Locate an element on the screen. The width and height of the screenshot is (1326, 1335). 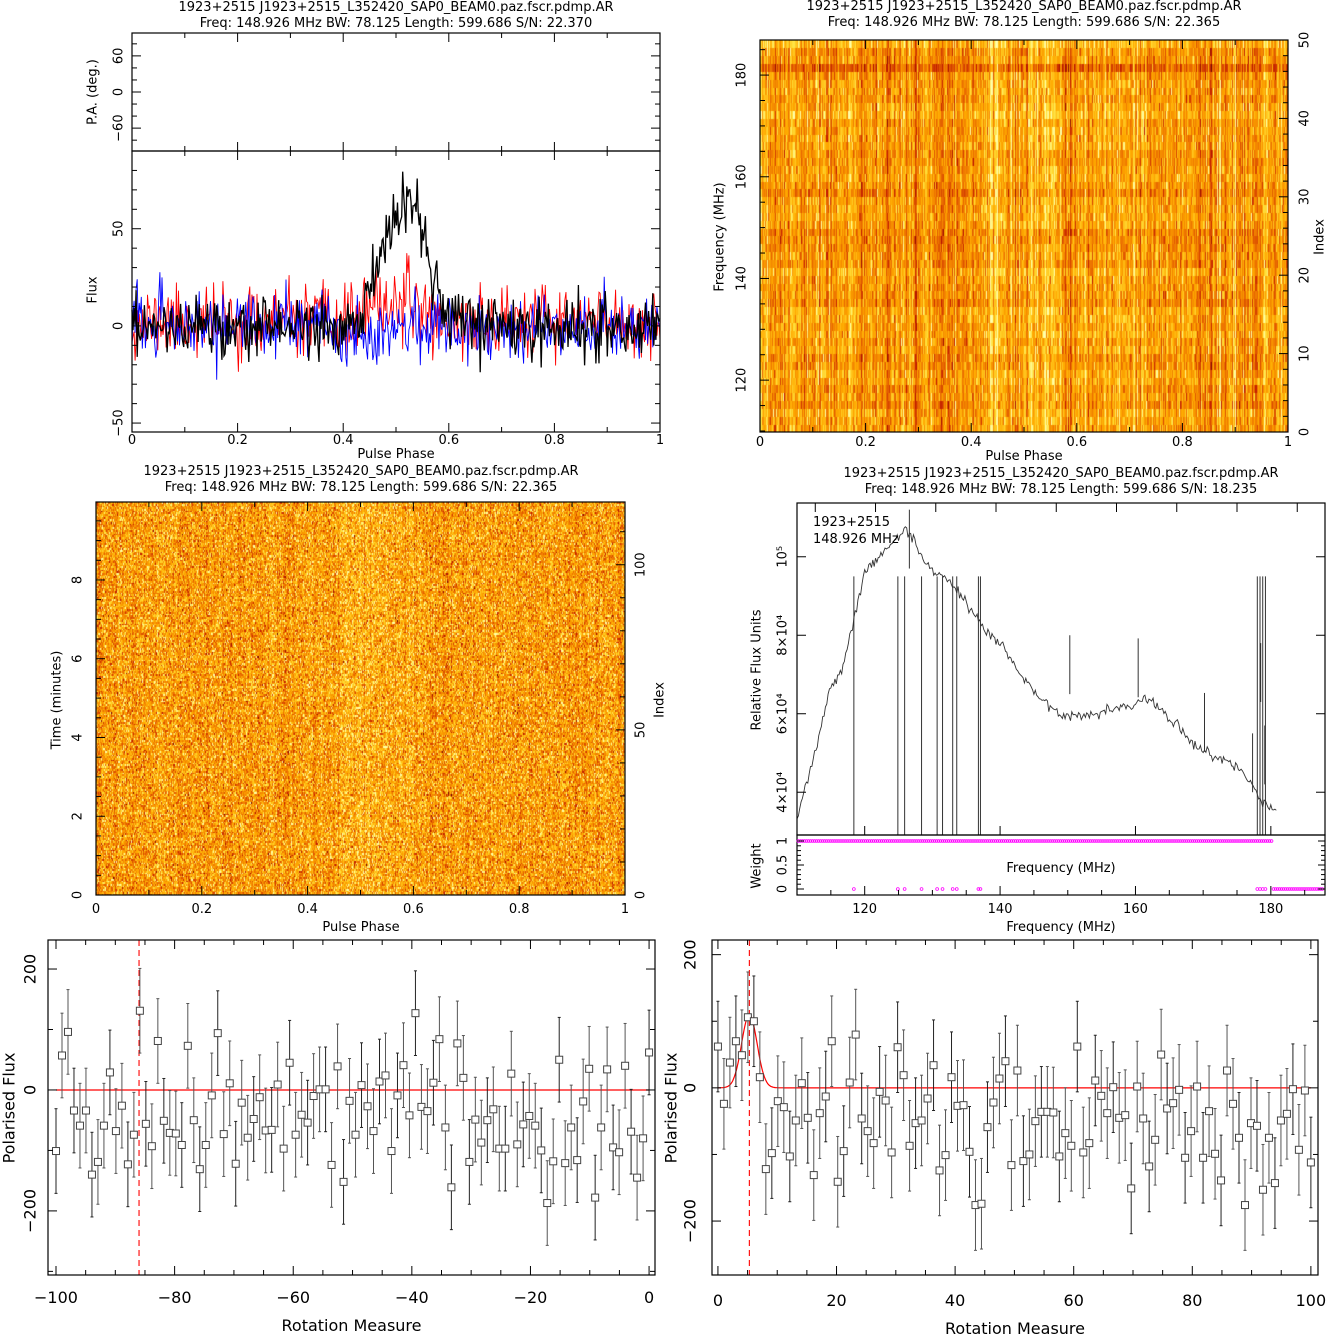
pa-axis-label: P.A. (deg.) is located at coordinates (93, 92).